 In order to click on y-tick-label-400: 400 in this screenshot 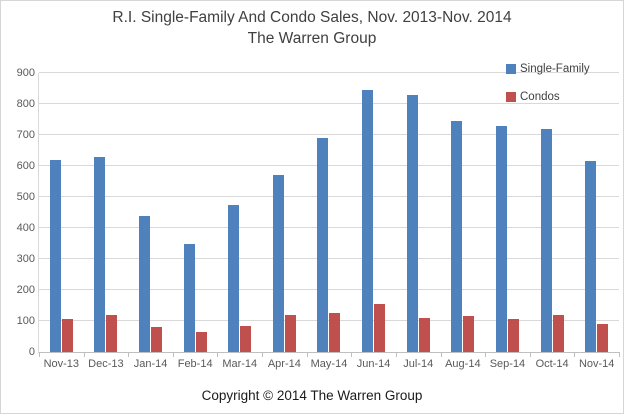, I will do `click(25, 228)`.